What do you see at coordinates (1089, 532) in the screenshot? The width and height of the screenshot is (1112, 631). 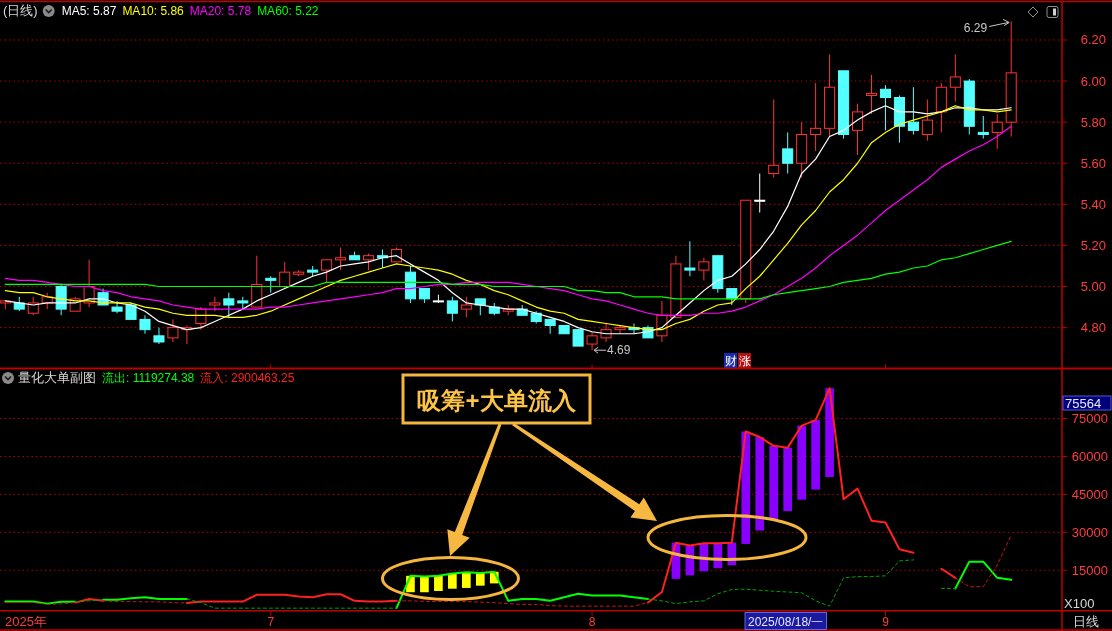 I see `y-tick-label: 30000` at bounding box center [1089, 532].